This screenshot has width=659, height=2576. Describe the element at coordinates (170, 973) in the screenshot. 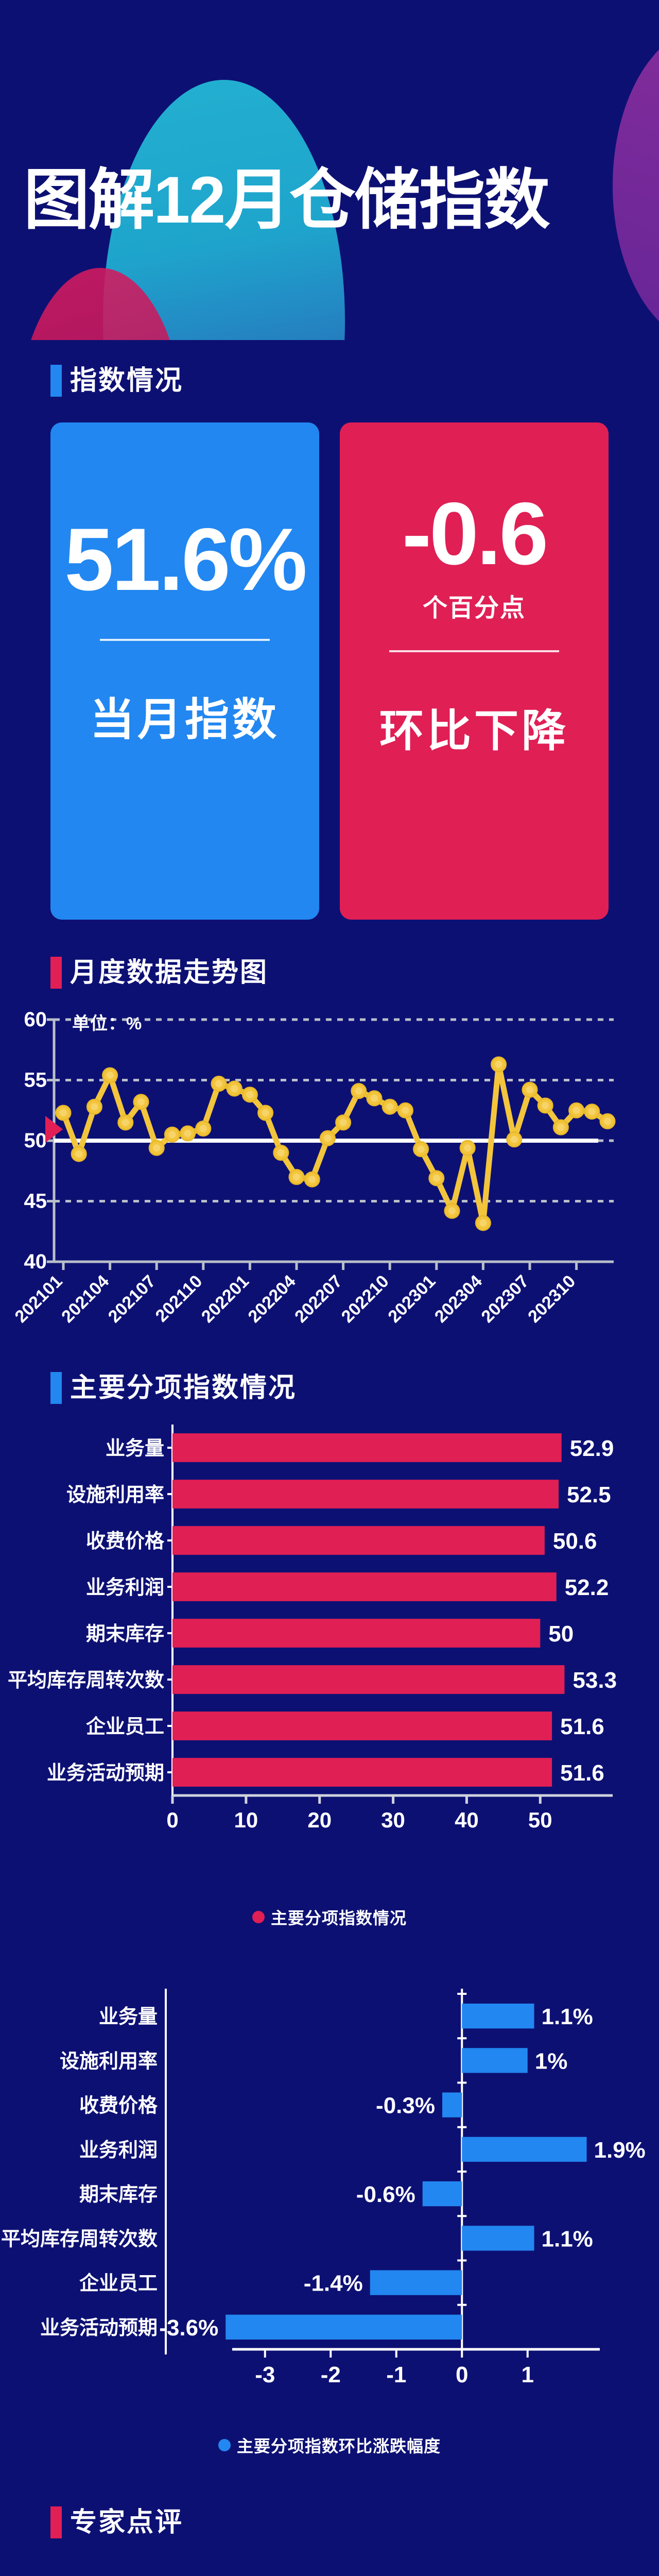

I see `section-title-monthly-trend: 月度数据走势图` at that location.